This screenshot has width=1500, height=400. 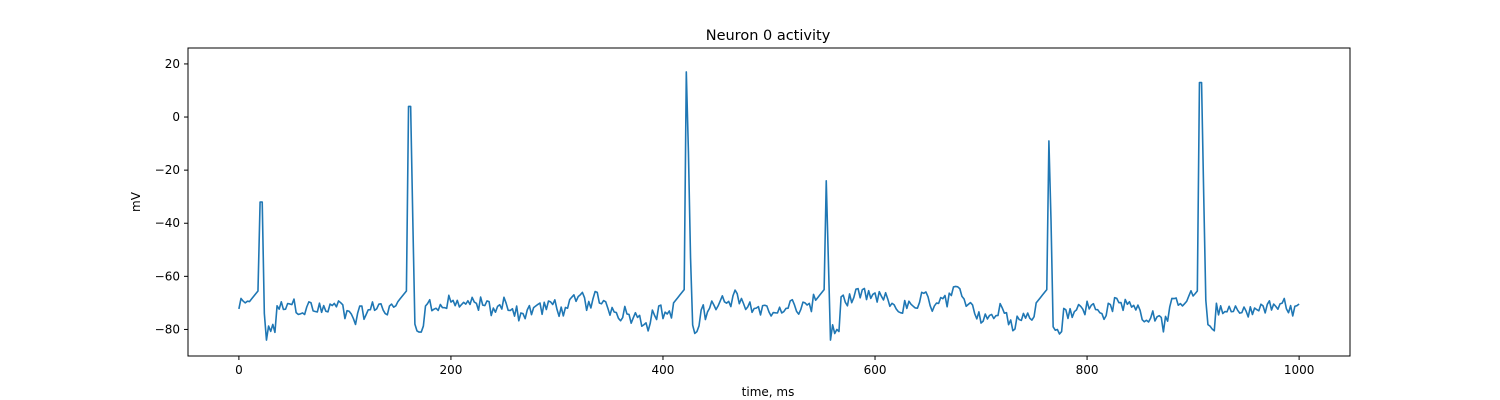 I want to click on y-tick-label: −80, so click(x=167, y=329).